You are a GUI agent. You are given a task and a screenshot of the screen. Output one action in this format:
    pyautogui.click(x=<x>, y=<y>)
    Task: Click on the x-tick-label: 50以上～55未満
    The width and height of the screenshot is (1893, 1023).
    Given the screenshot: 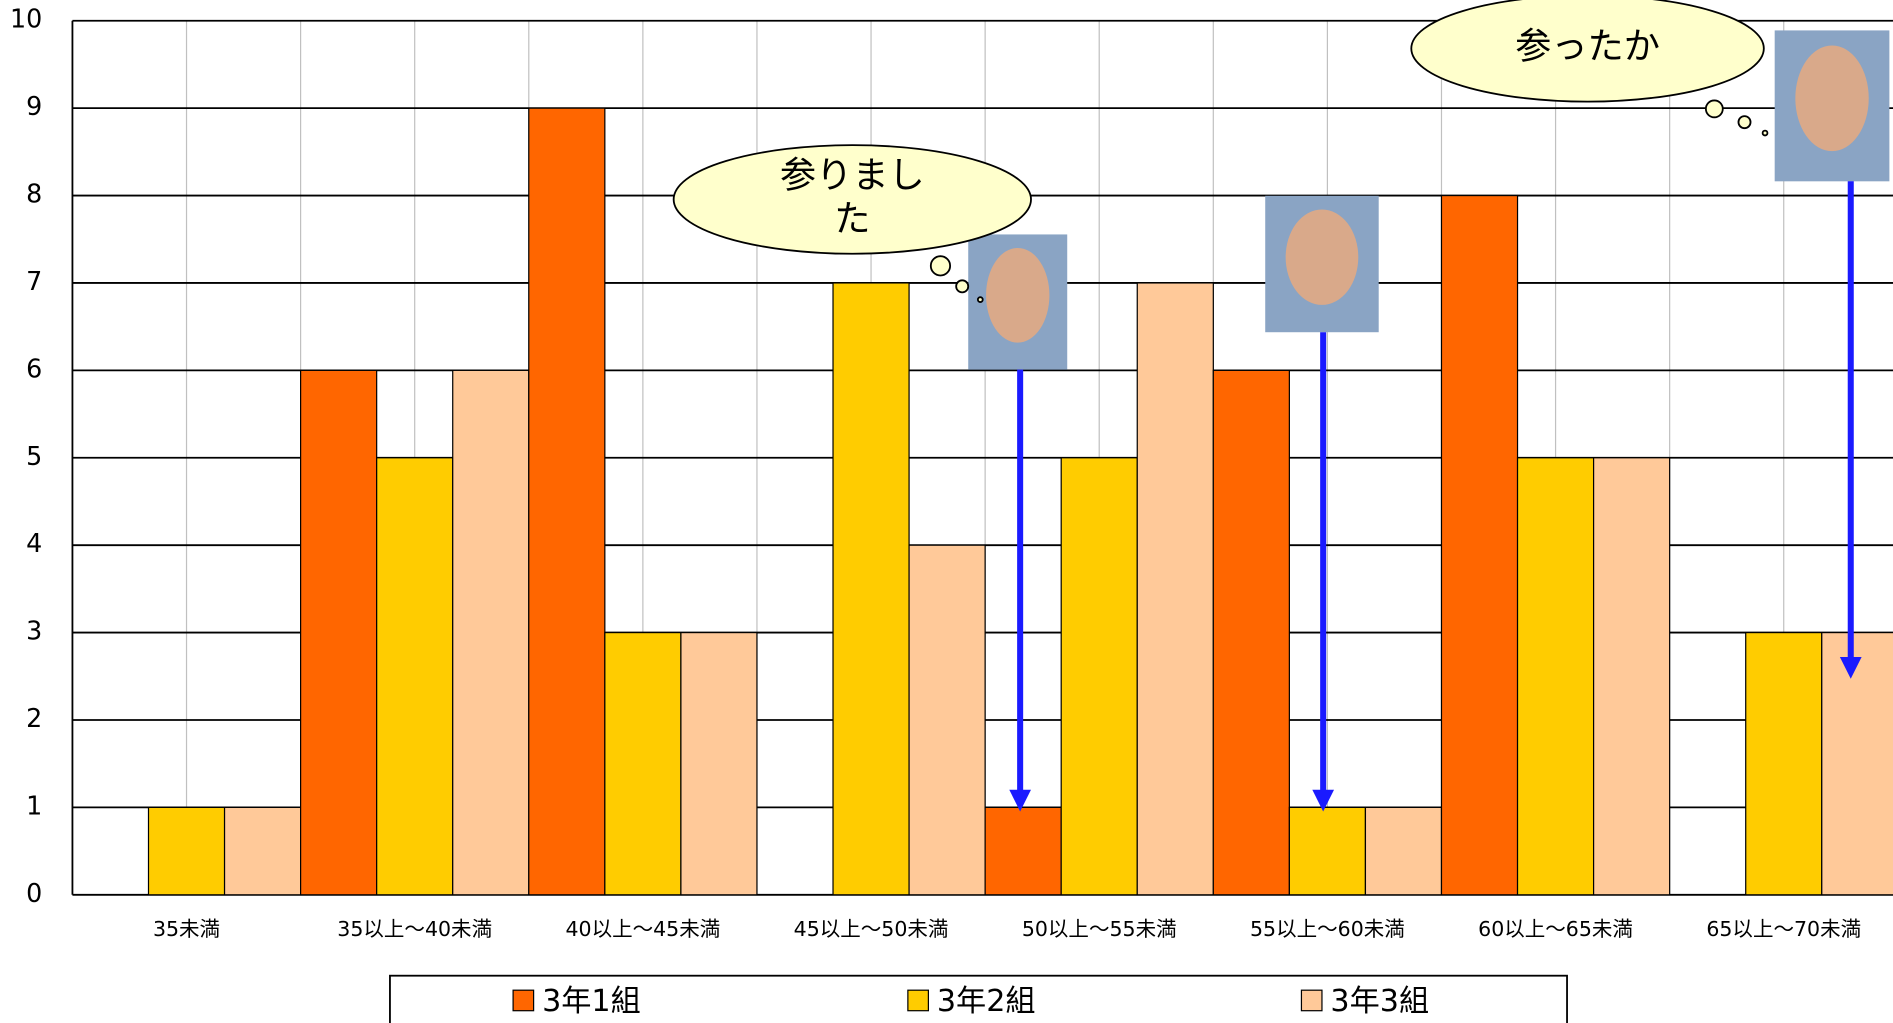 What is the action you would take?
    pyautogui.click(x=1099, y=929)
    